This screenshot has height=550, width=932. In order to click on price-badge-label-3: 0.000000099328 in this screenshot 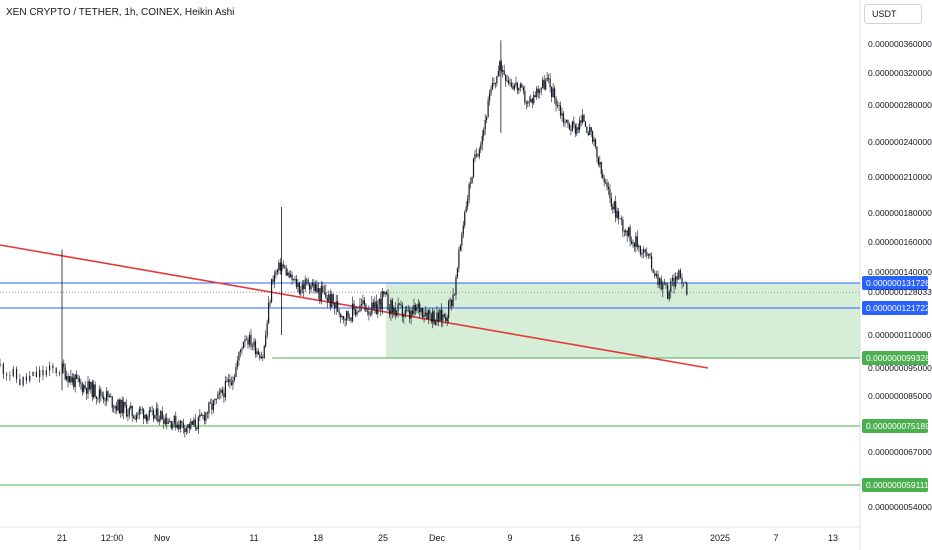, I will do `click(898, 358)`.